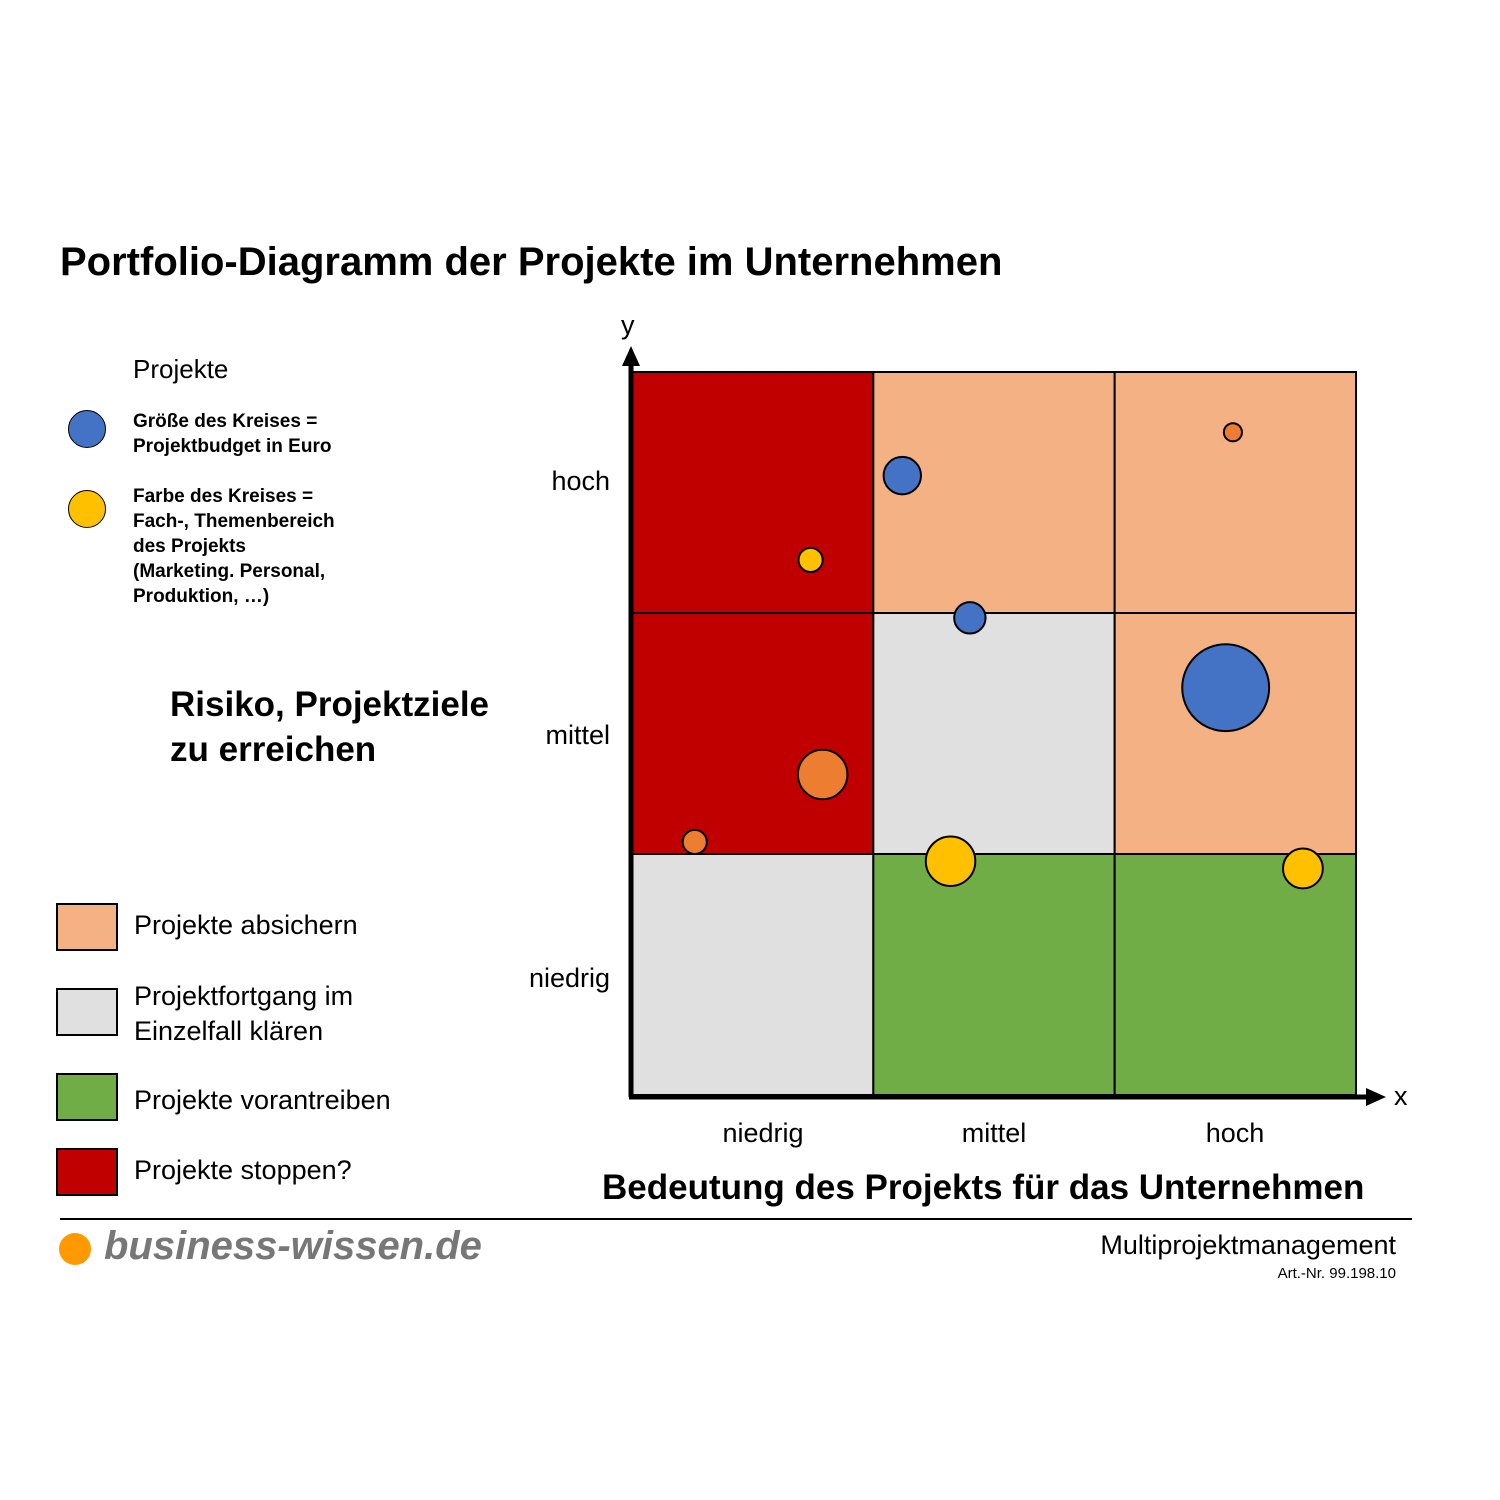  What do you see at coordinates (569, 978) in the screenshot?
I see `y-tick-niedrig: niedrig` at bounding box center [569, 978].